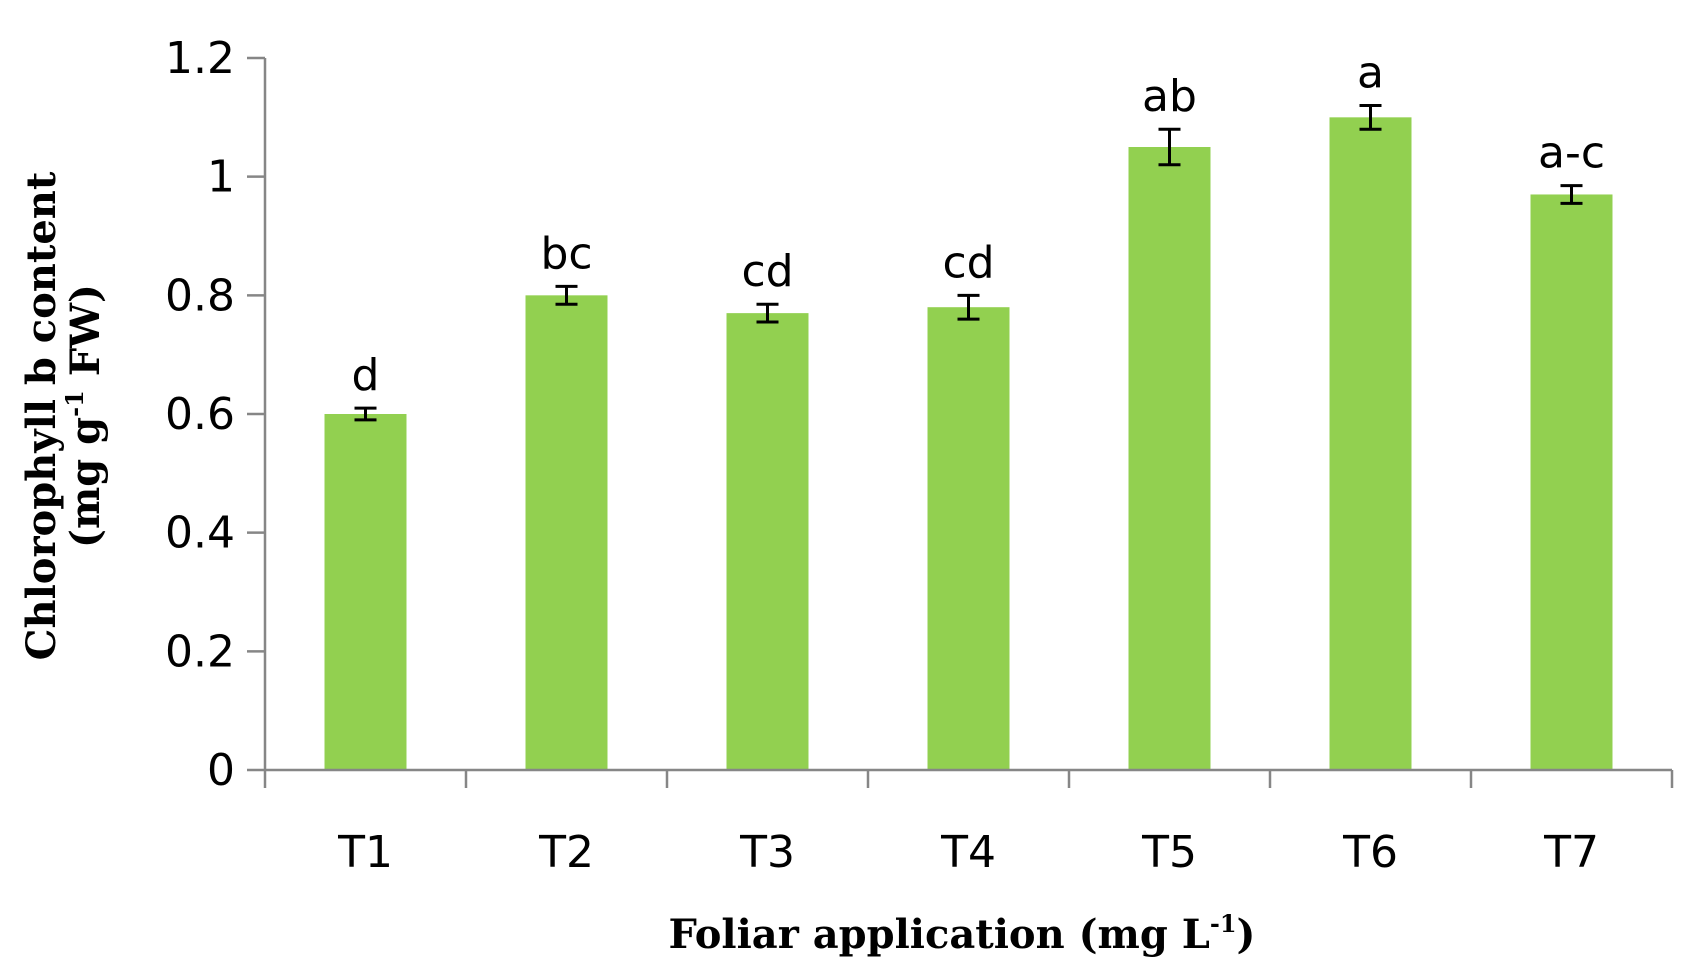 This screenshot has width=1686, height=969. Describe the element at coordinates (200, 533) in the screenshot. I see `y-tick-label: 0.4` at that location.